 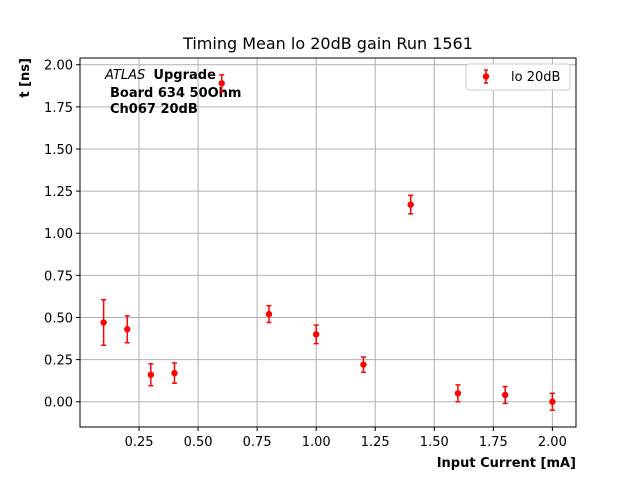 I want to click on y-tick-label: 0.00, so click(x=58, y=403).